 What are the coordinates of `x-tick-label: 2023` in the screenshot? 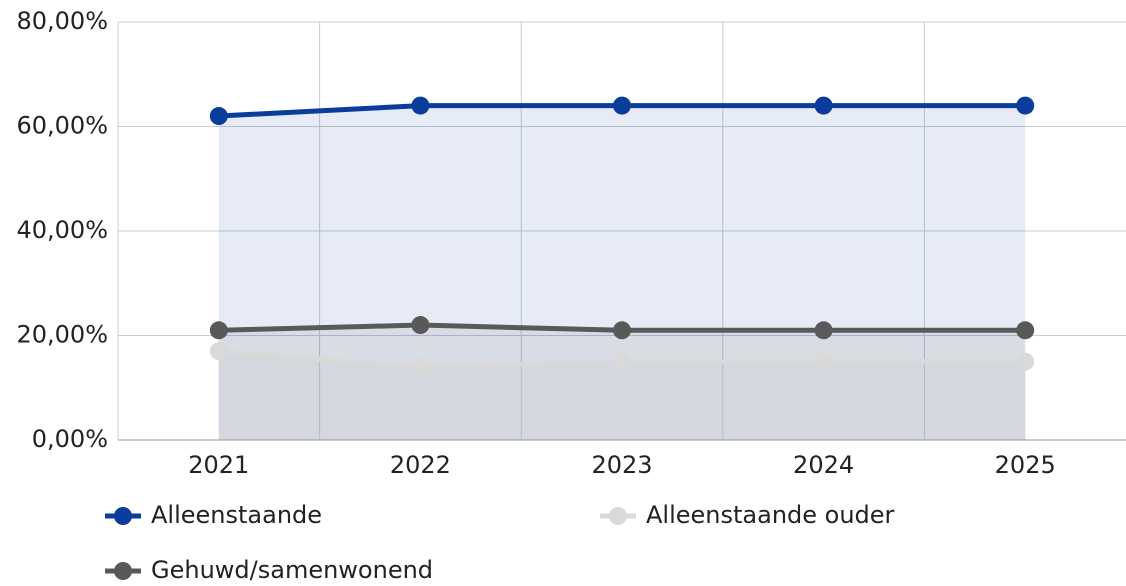 It's located at (621, 465).